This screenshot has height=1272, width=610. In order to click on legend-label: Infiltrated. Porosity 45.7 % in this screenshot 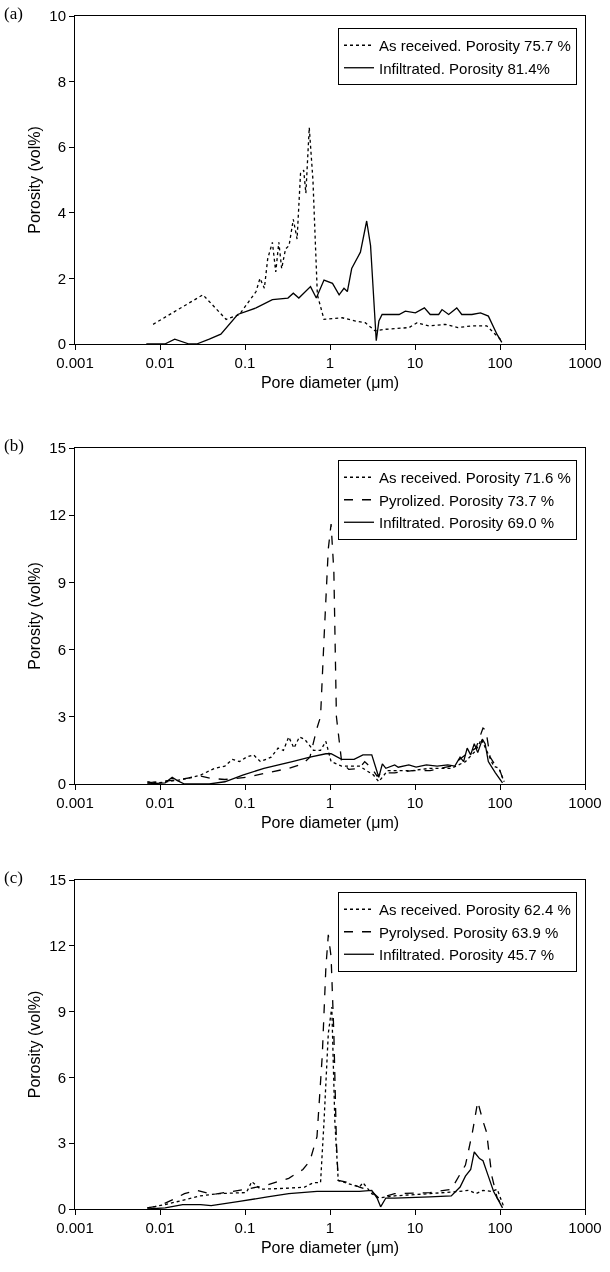, I will do `click(467, 955)`.